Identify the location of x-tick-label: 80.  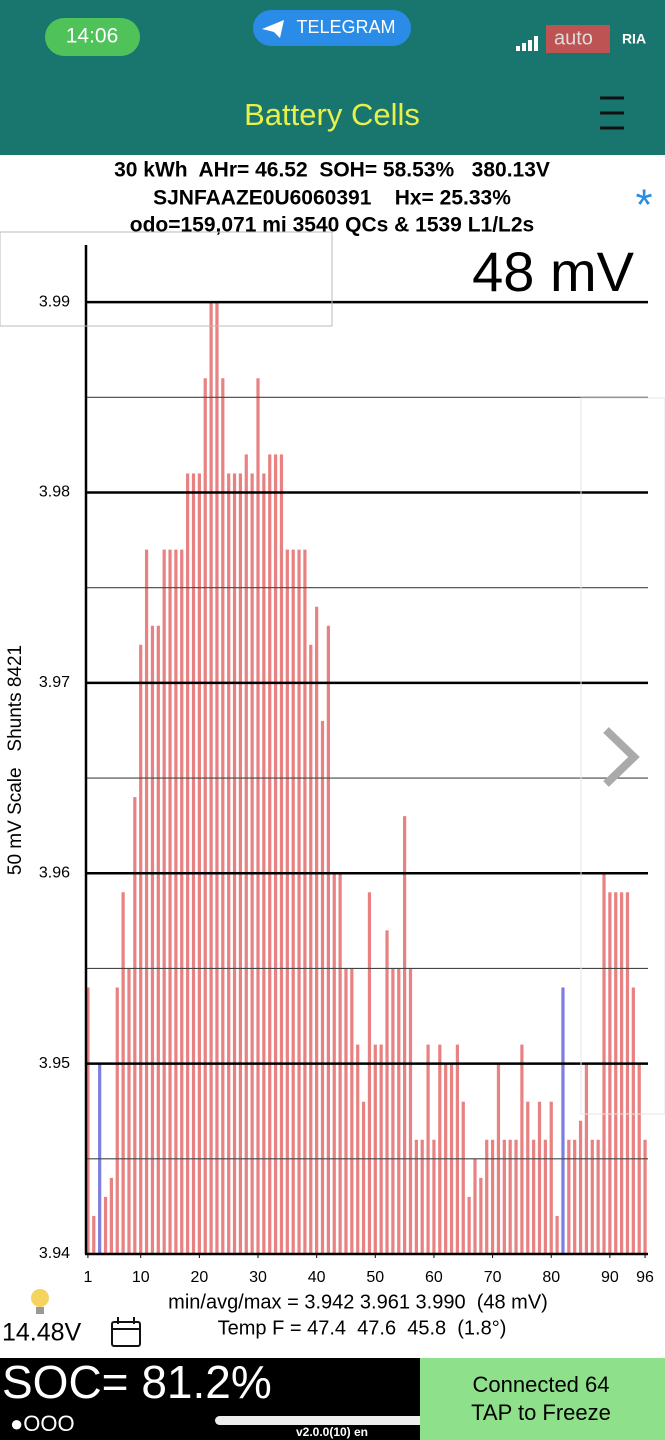
(551, 1277).